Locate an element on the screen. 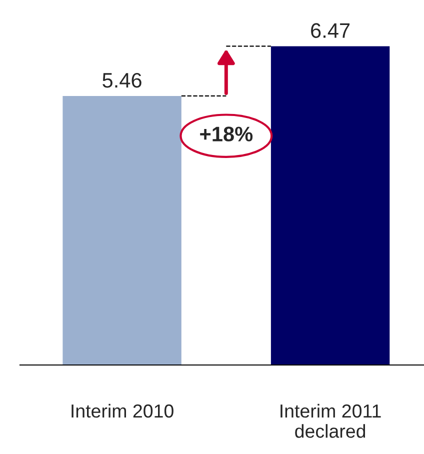  annotation: +18% is located at coordinates (226, 134).